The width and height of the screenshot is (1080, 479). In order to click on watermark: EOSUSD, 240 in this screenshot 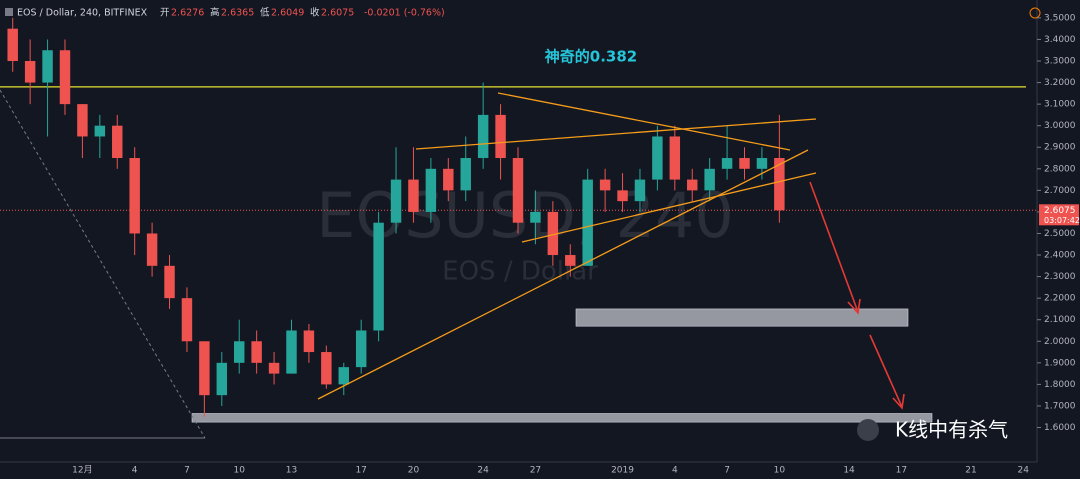, I will do `click(525, 215)`.